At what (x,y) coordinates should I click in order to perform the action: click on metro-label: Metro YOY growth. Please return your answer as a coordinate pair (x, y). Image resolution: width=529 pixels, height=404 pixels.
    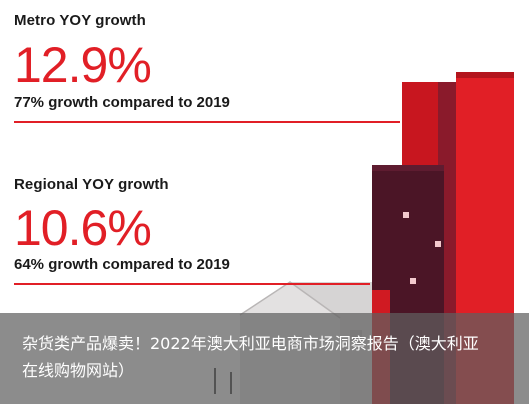
    Looking at the image, I should click on (80, 20).